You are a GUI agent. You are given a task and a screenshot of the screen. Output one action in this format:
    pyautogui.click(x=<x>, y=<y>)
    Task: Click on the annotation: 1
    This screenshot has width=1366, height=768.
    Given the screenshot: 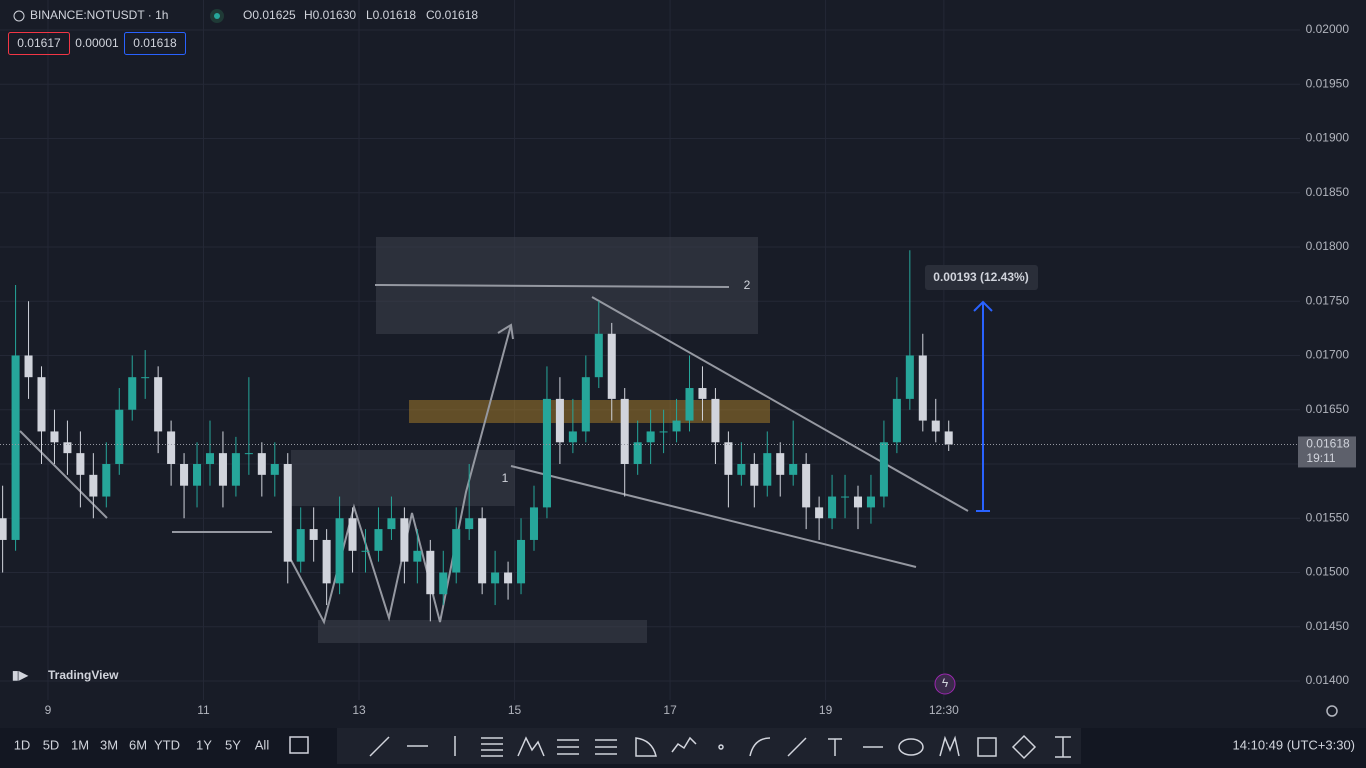 What is the action you would take?
    pyautogui.click(x=505, y=478)
    